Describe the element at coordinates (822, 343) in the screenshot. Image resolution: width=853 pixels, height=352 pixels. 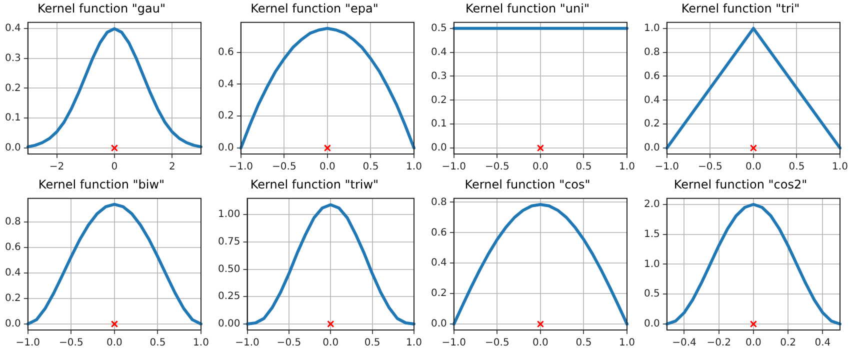
I see `x-tick-label: 0.4` at that location.